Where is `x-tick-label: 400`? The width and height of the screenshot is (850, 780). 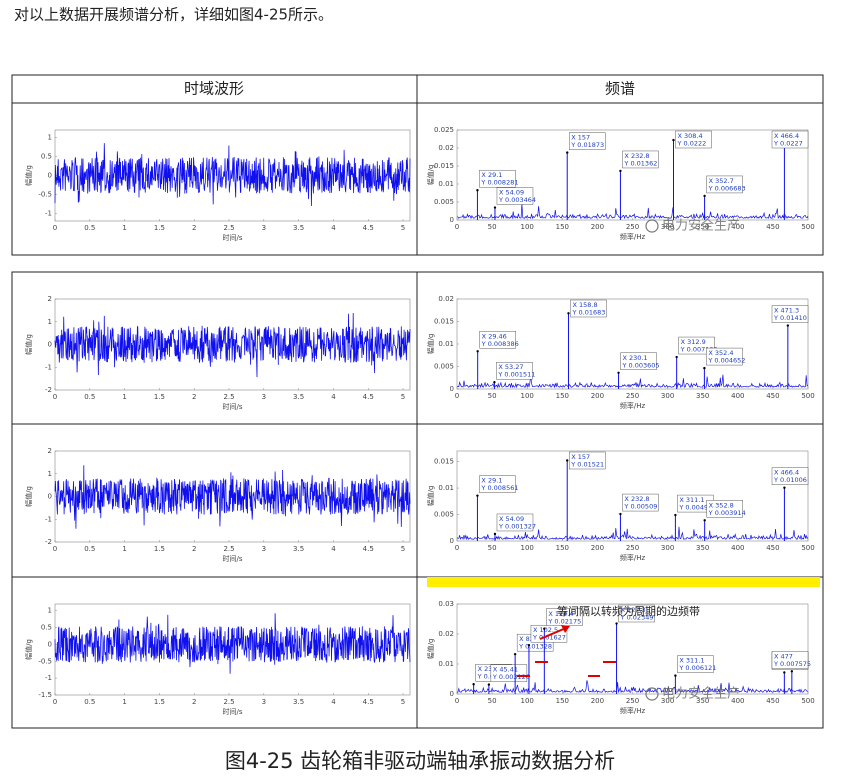
x-tick-label: 400 is located at coordinates (737, 701).